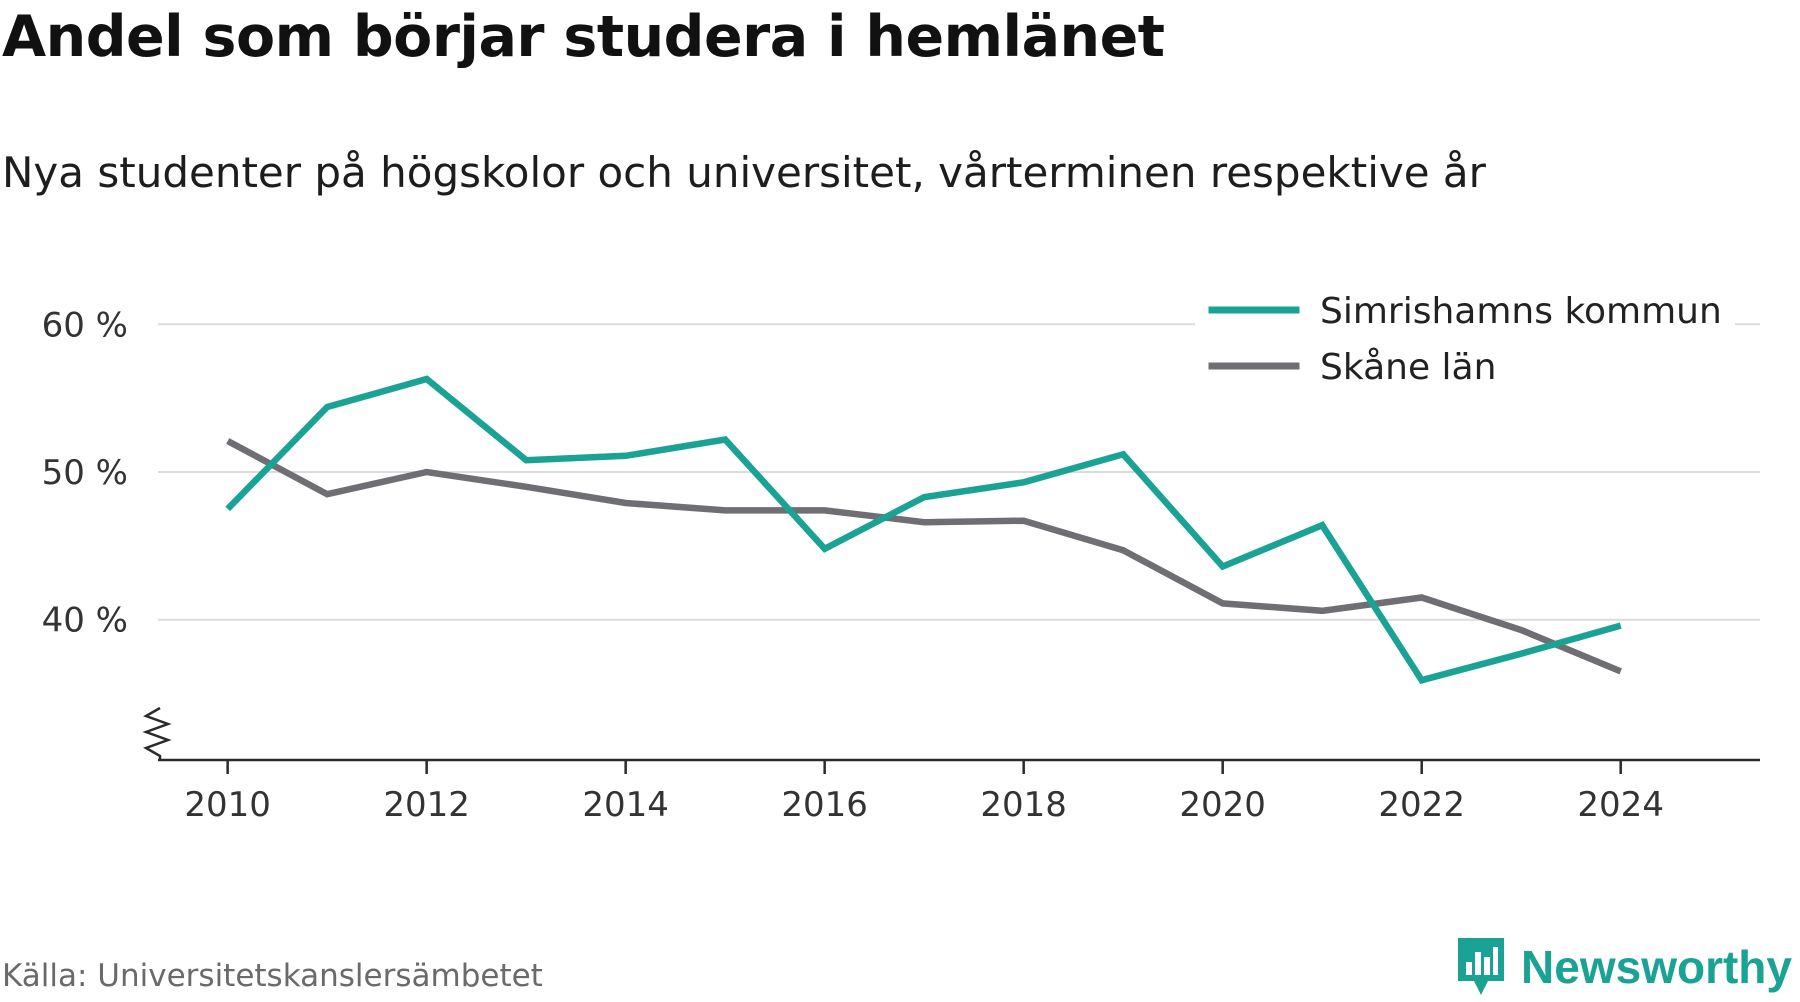 This screenshot has height=1002, width=1800. What do you see at coordinates (1408, 367) in the screenshot?
I see `legend-label-skane-lan: Skåne län` at bounding box center [1408, 367].